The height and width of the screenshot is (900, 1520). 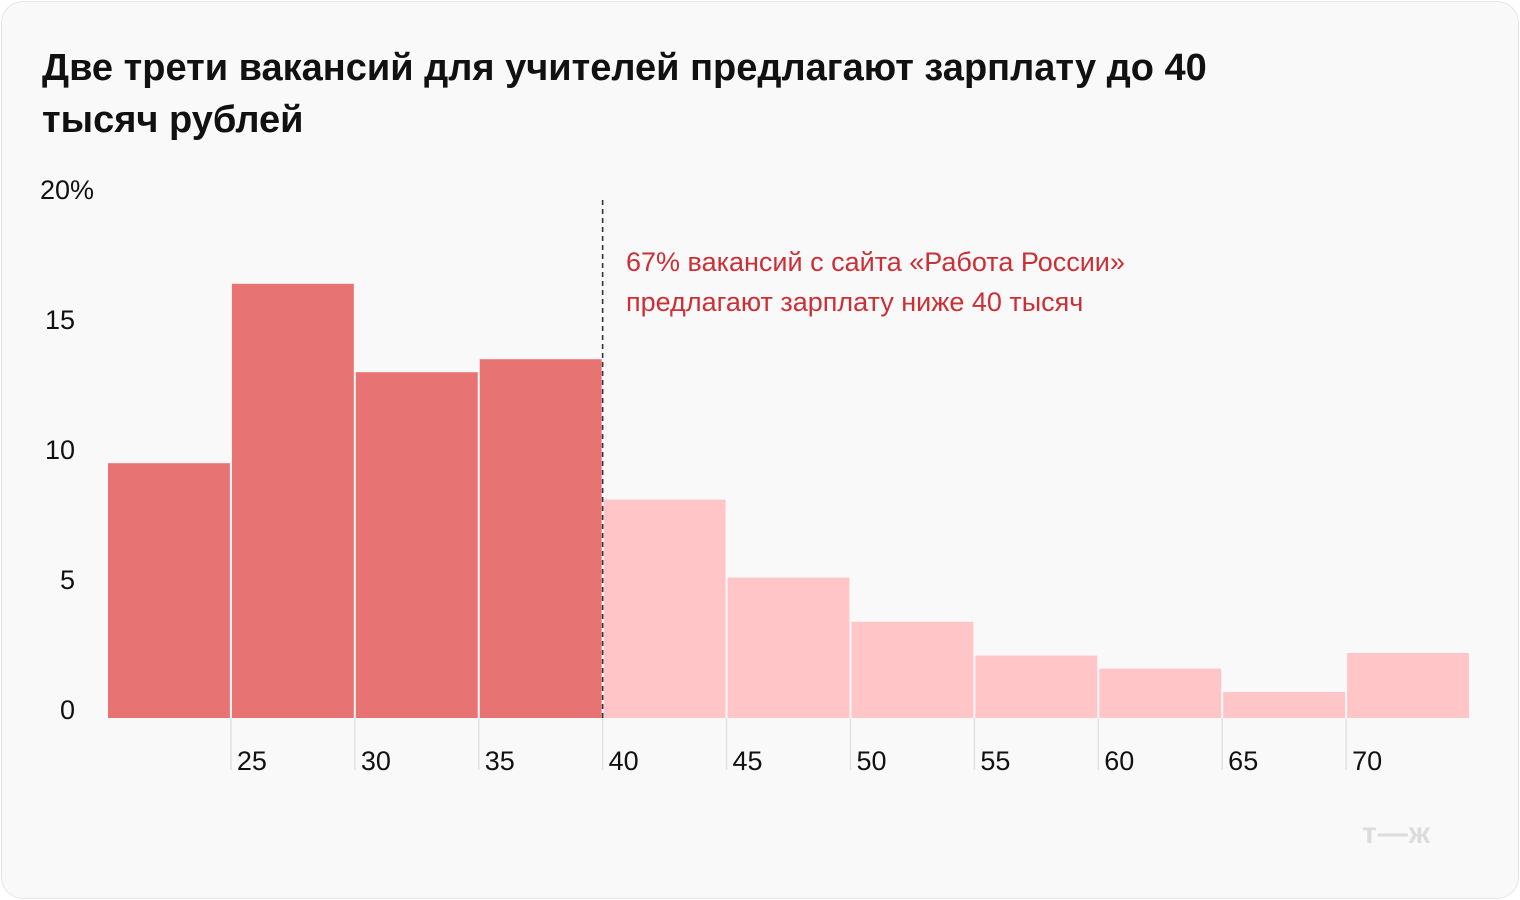 What do you see at coordinates (60, 450) in the screenshot?
I see `y-tick-label: 10` at bounding box center [60, 450].